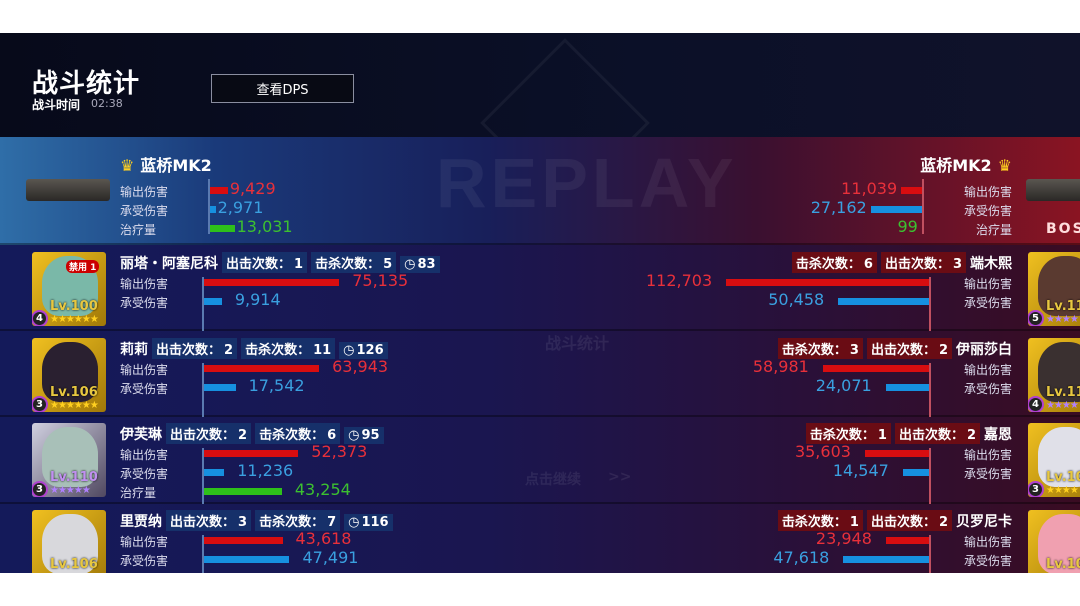 Image resolution: width=1080 pixels, height=606 pixels. I want to click on sorties-chip: 出击次数： 2, so click(909, 348).